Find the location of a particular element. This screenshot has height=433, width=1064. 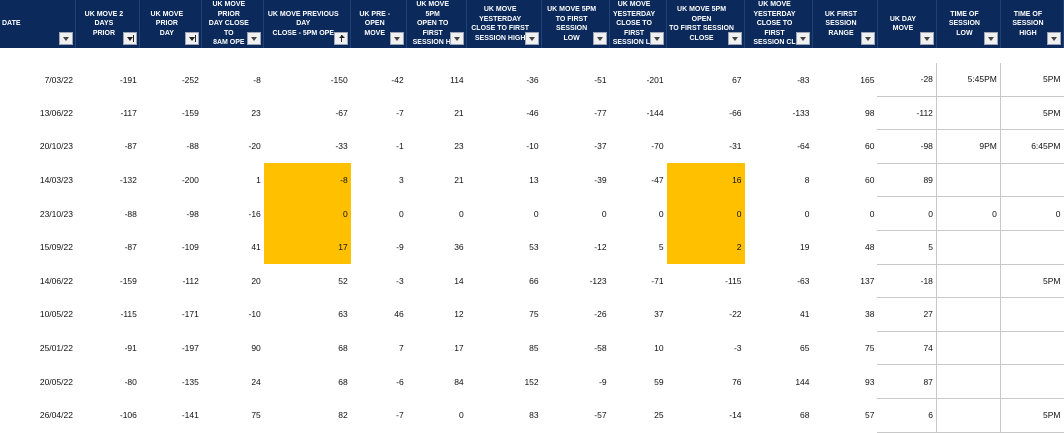

data-cell: 17 is located at coordinates (459, 348).